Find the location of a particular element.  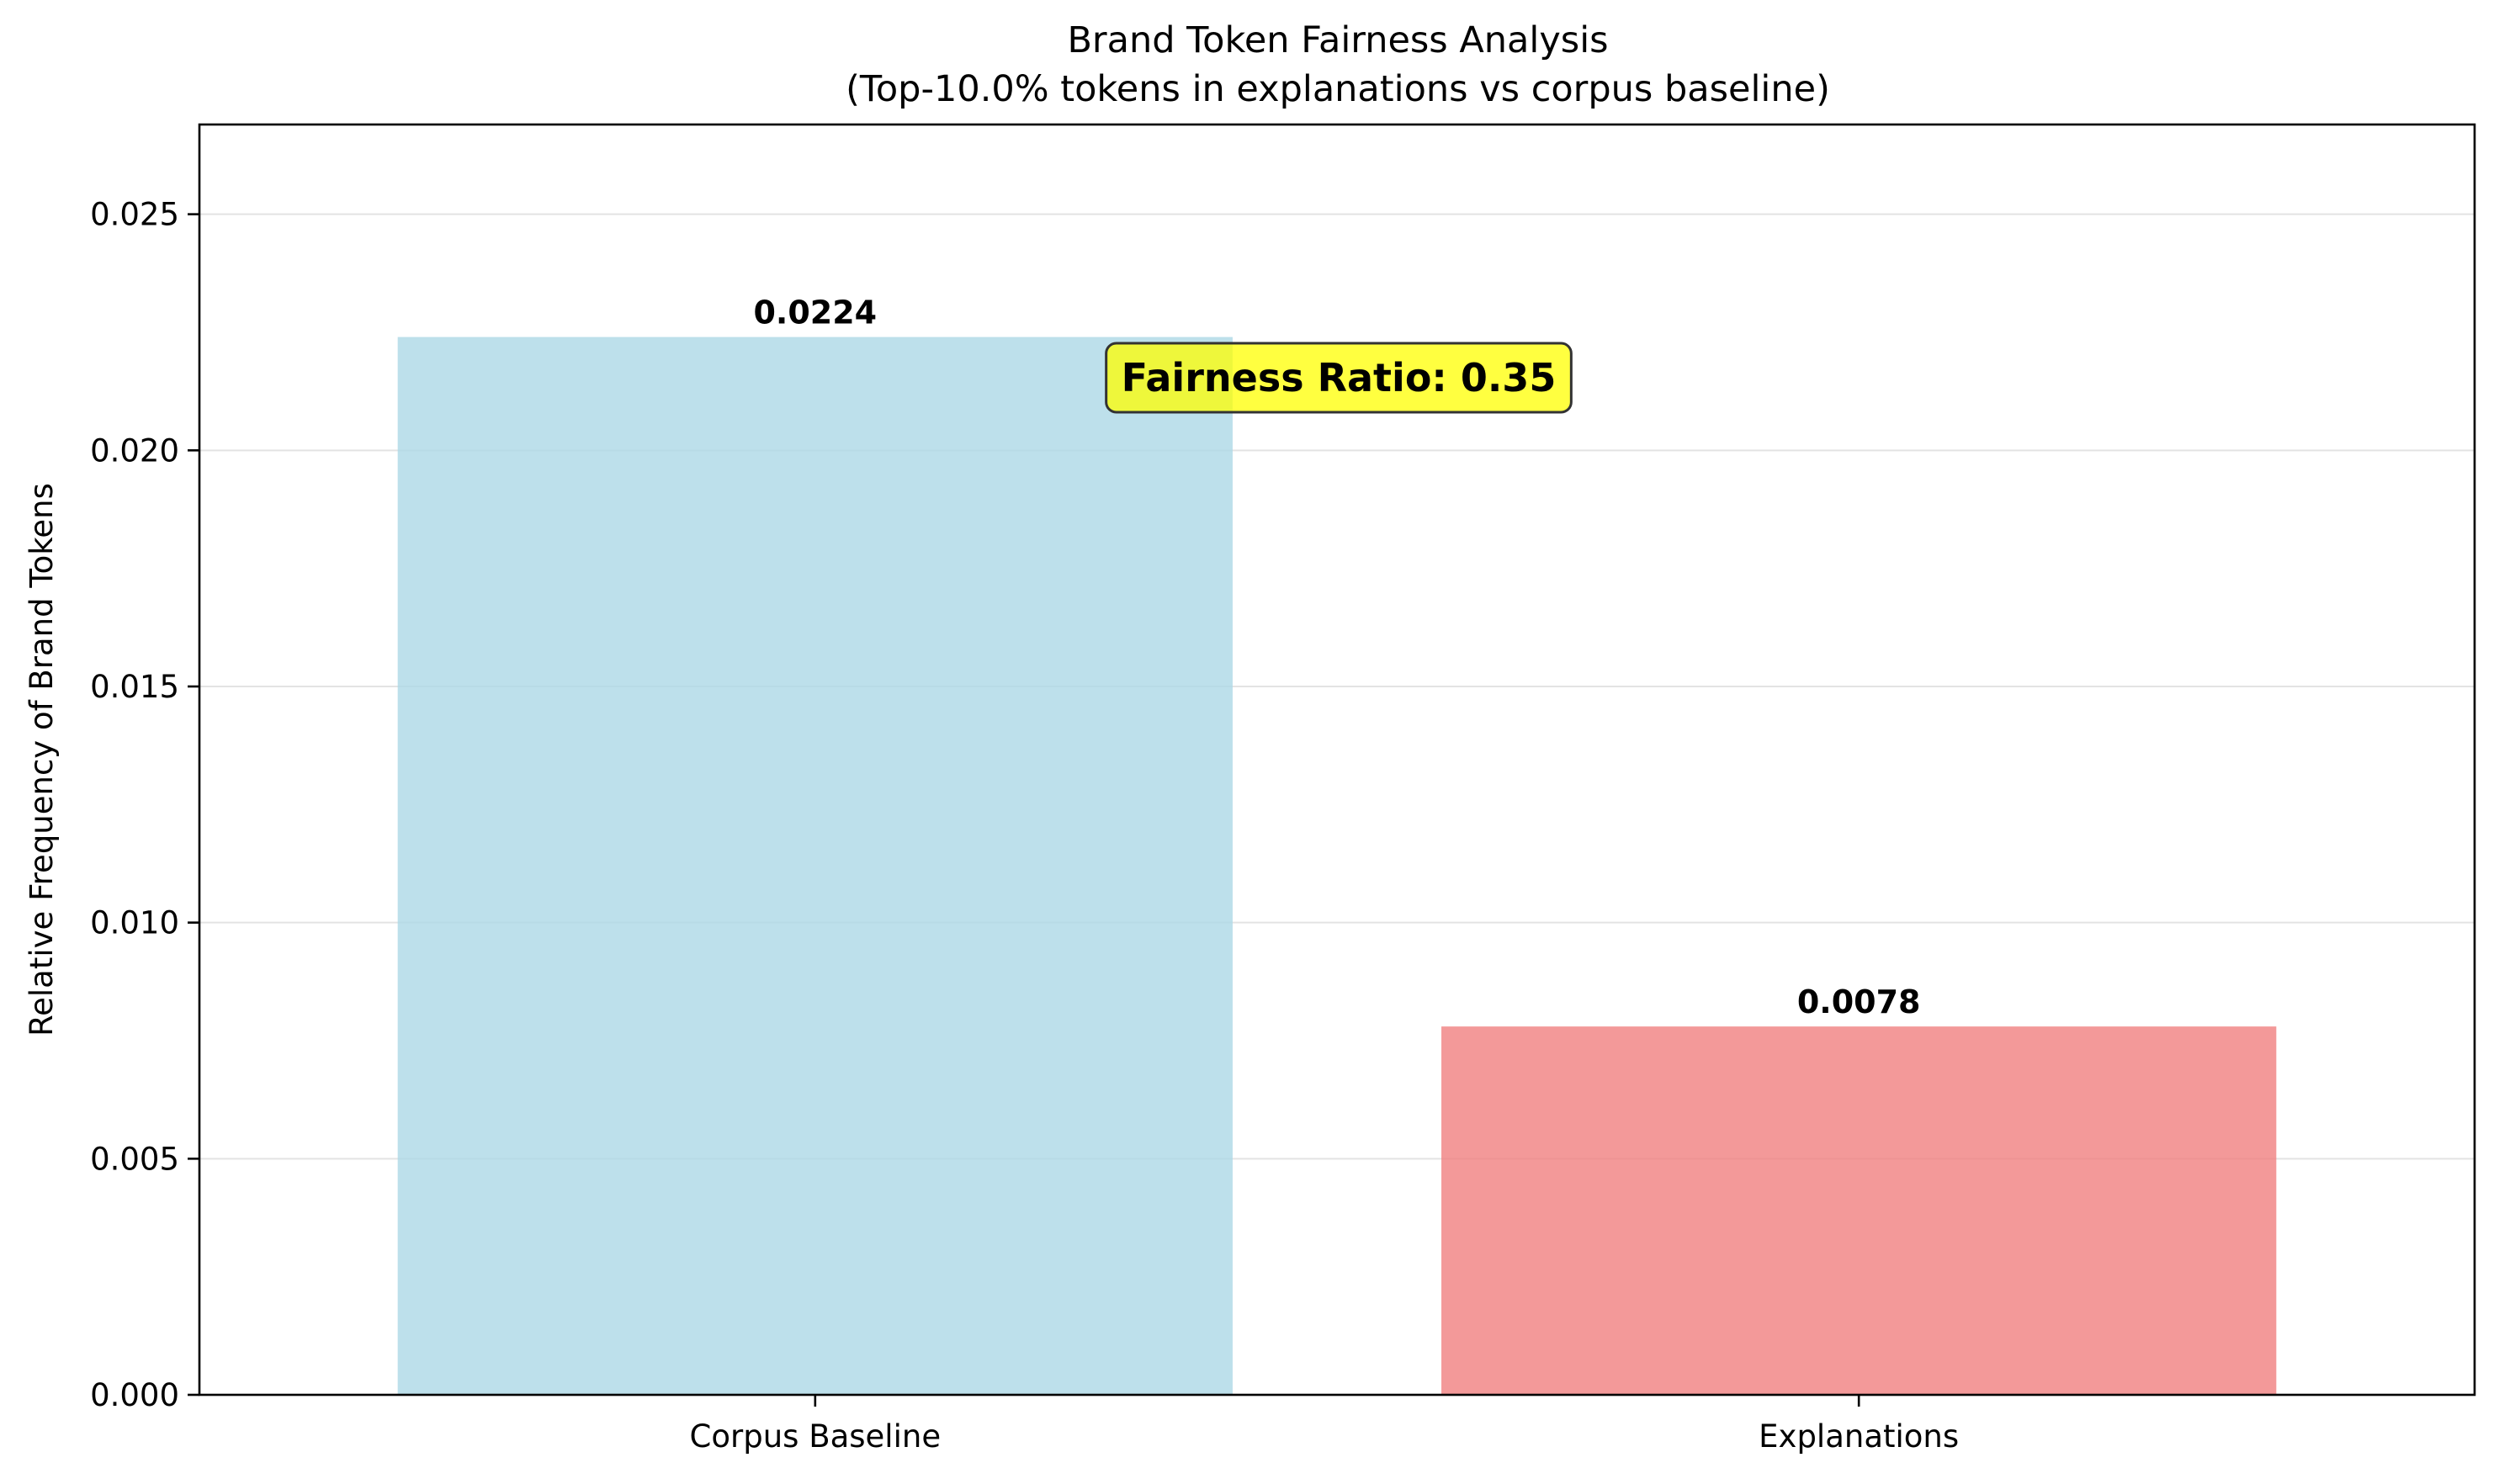

bar-value-label: 0.0224 is located at coordinates (815, 312).